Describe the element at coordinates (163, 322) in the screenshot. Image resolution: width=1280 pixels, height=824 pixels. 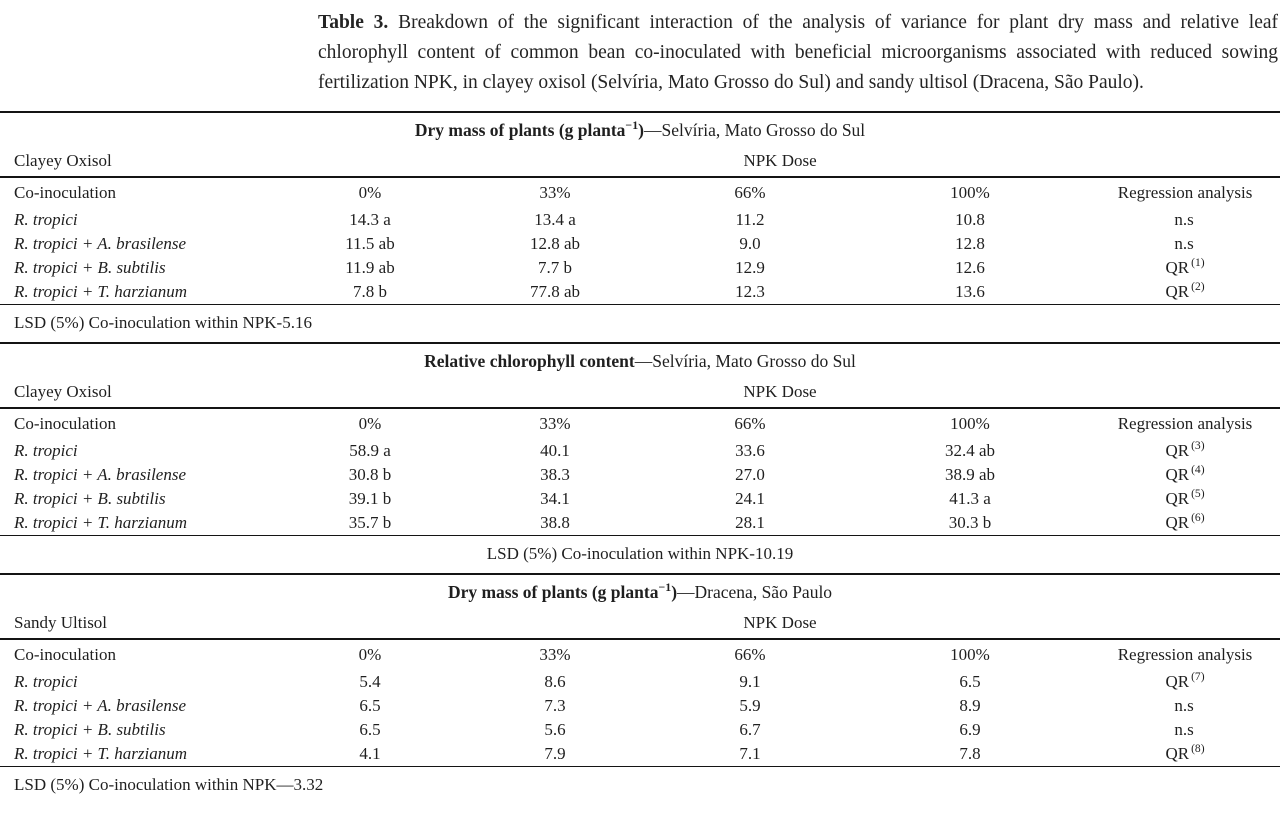
I see `lsd-note: LSD (5%) Co-inoculation within NPK-5.16` at that location.